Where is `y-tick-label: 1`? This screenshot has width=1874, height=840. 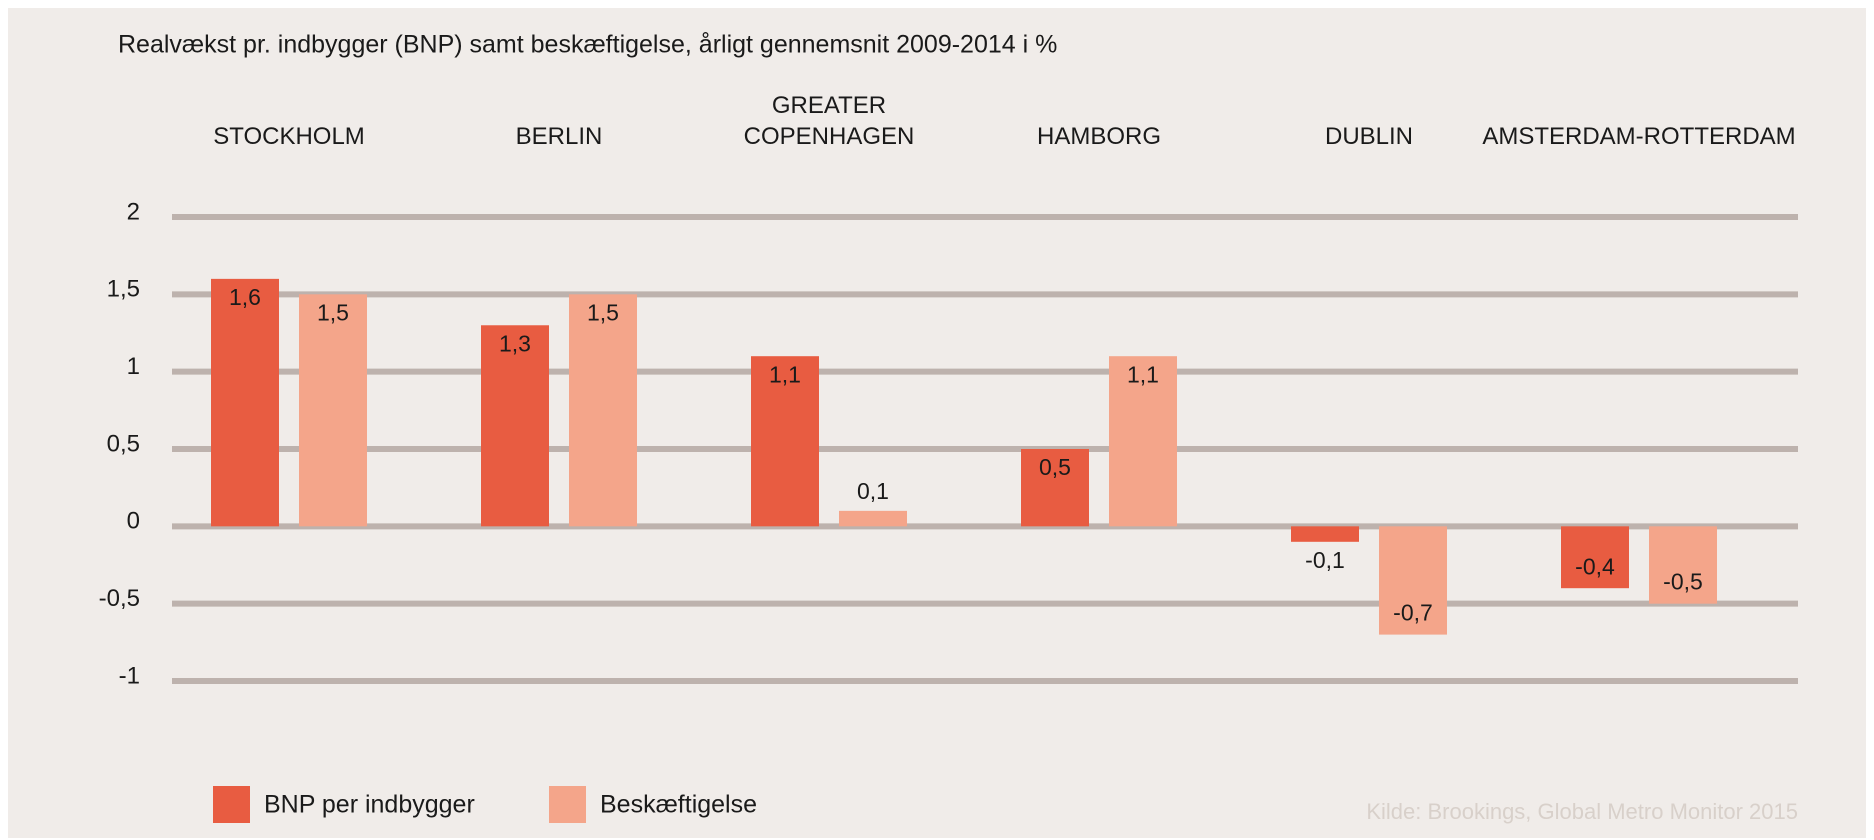
y-tick-label: 1 is located at coordinates (133, 366).